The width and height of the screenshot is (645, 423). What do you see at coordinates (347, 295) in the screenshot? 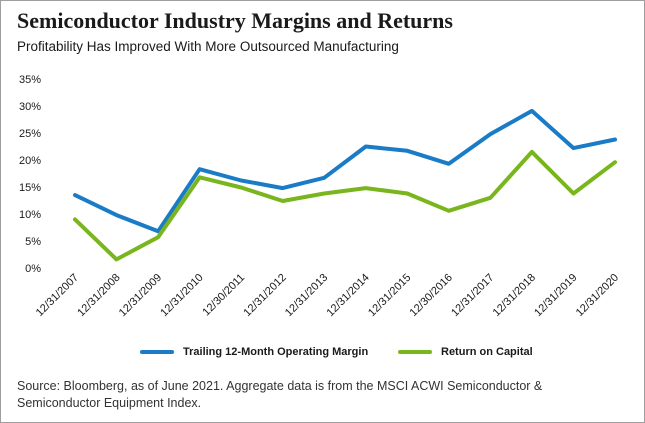
I see `x-tick-label: 12/31/2014` at bounding box center [347, 295].